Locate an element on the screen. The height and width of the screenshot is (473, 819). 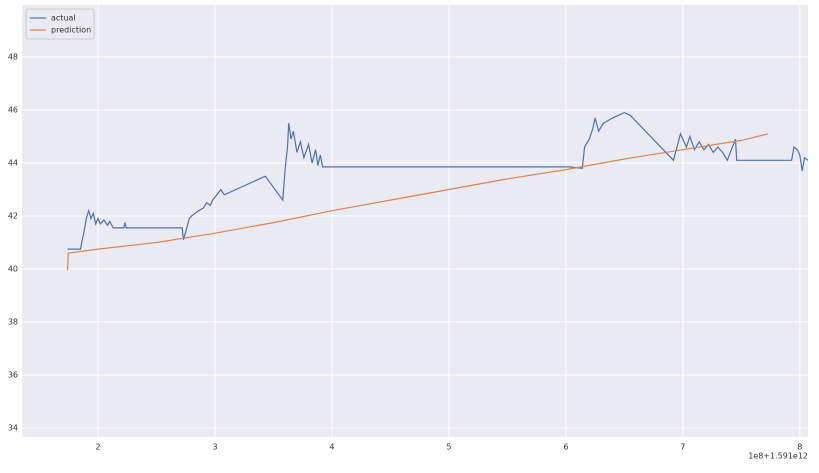
x-tick-label: 4 is located at coordinates (331, 447).